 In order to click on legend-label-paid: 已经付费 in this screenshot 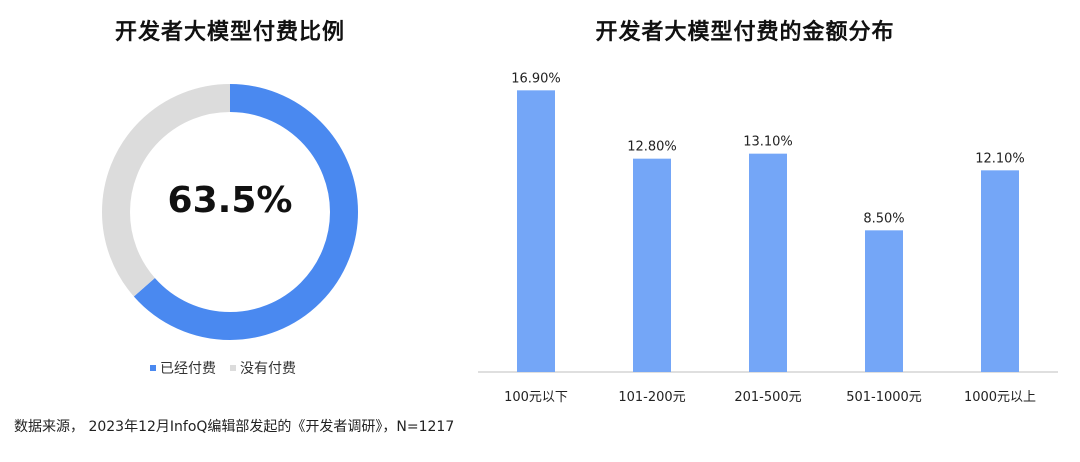, I will do `click(188, 369)`.